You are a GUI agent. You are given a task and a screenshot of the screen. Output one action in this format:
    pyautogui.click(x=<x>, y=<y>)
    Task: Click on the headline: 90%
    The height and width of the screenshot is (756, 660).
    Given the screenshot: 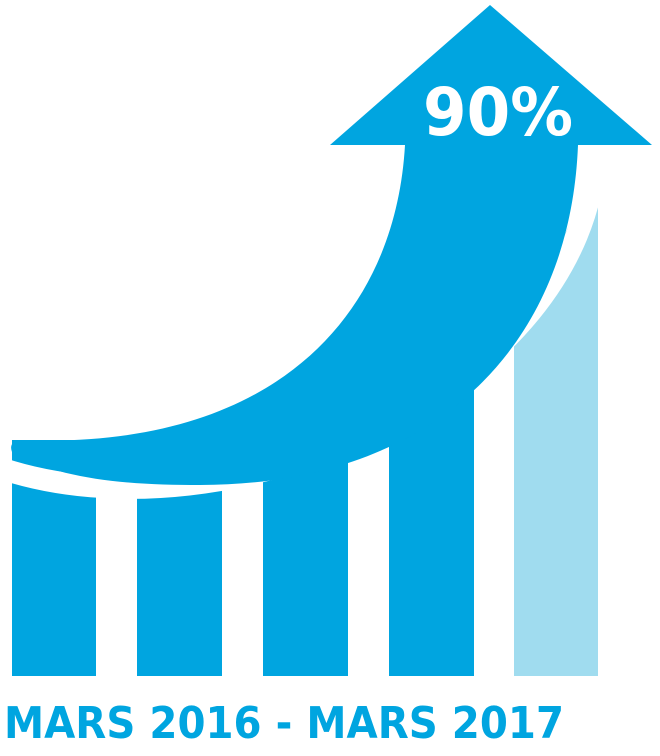 What is the action you would take?
    pyautogui.click(x=498, y=112)
    